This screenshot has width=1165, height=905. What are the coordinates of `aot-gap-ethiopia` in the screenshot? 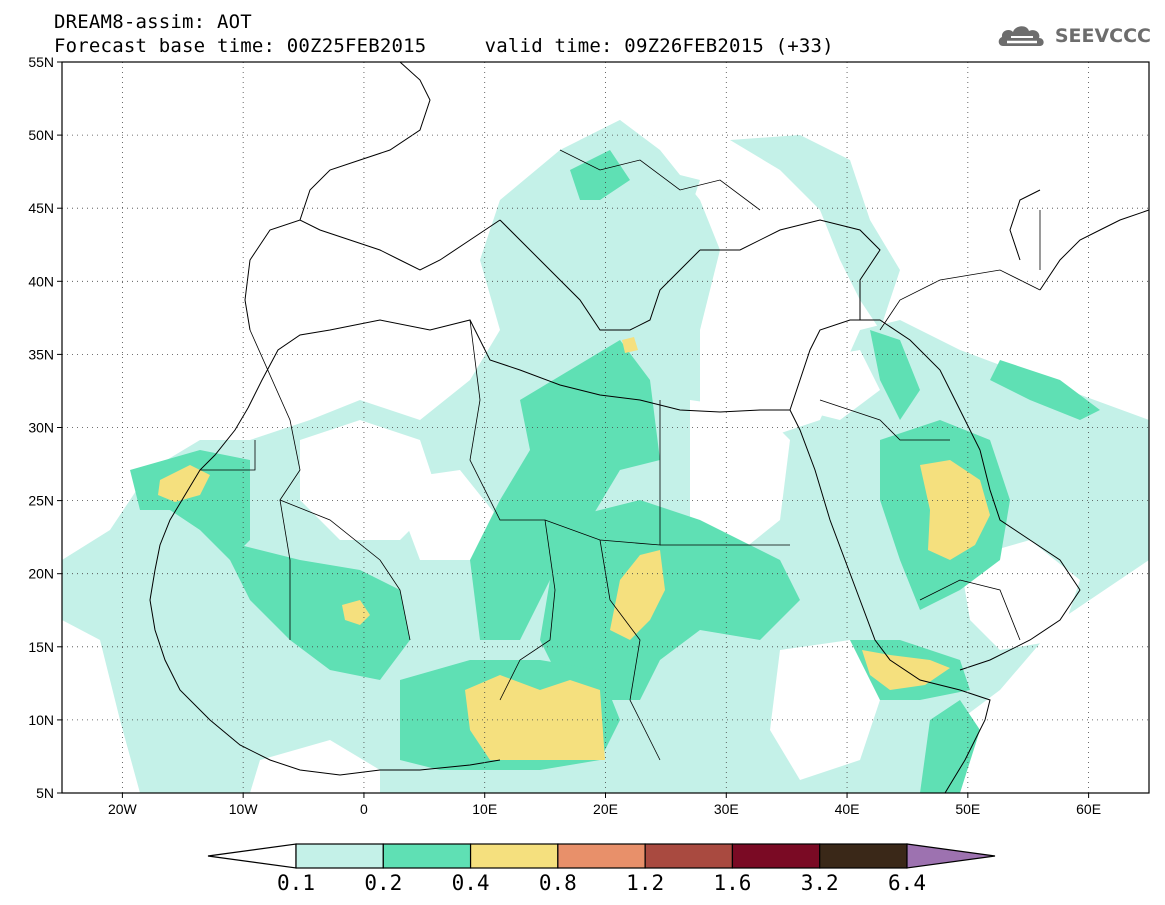 It's located at (825, 710).